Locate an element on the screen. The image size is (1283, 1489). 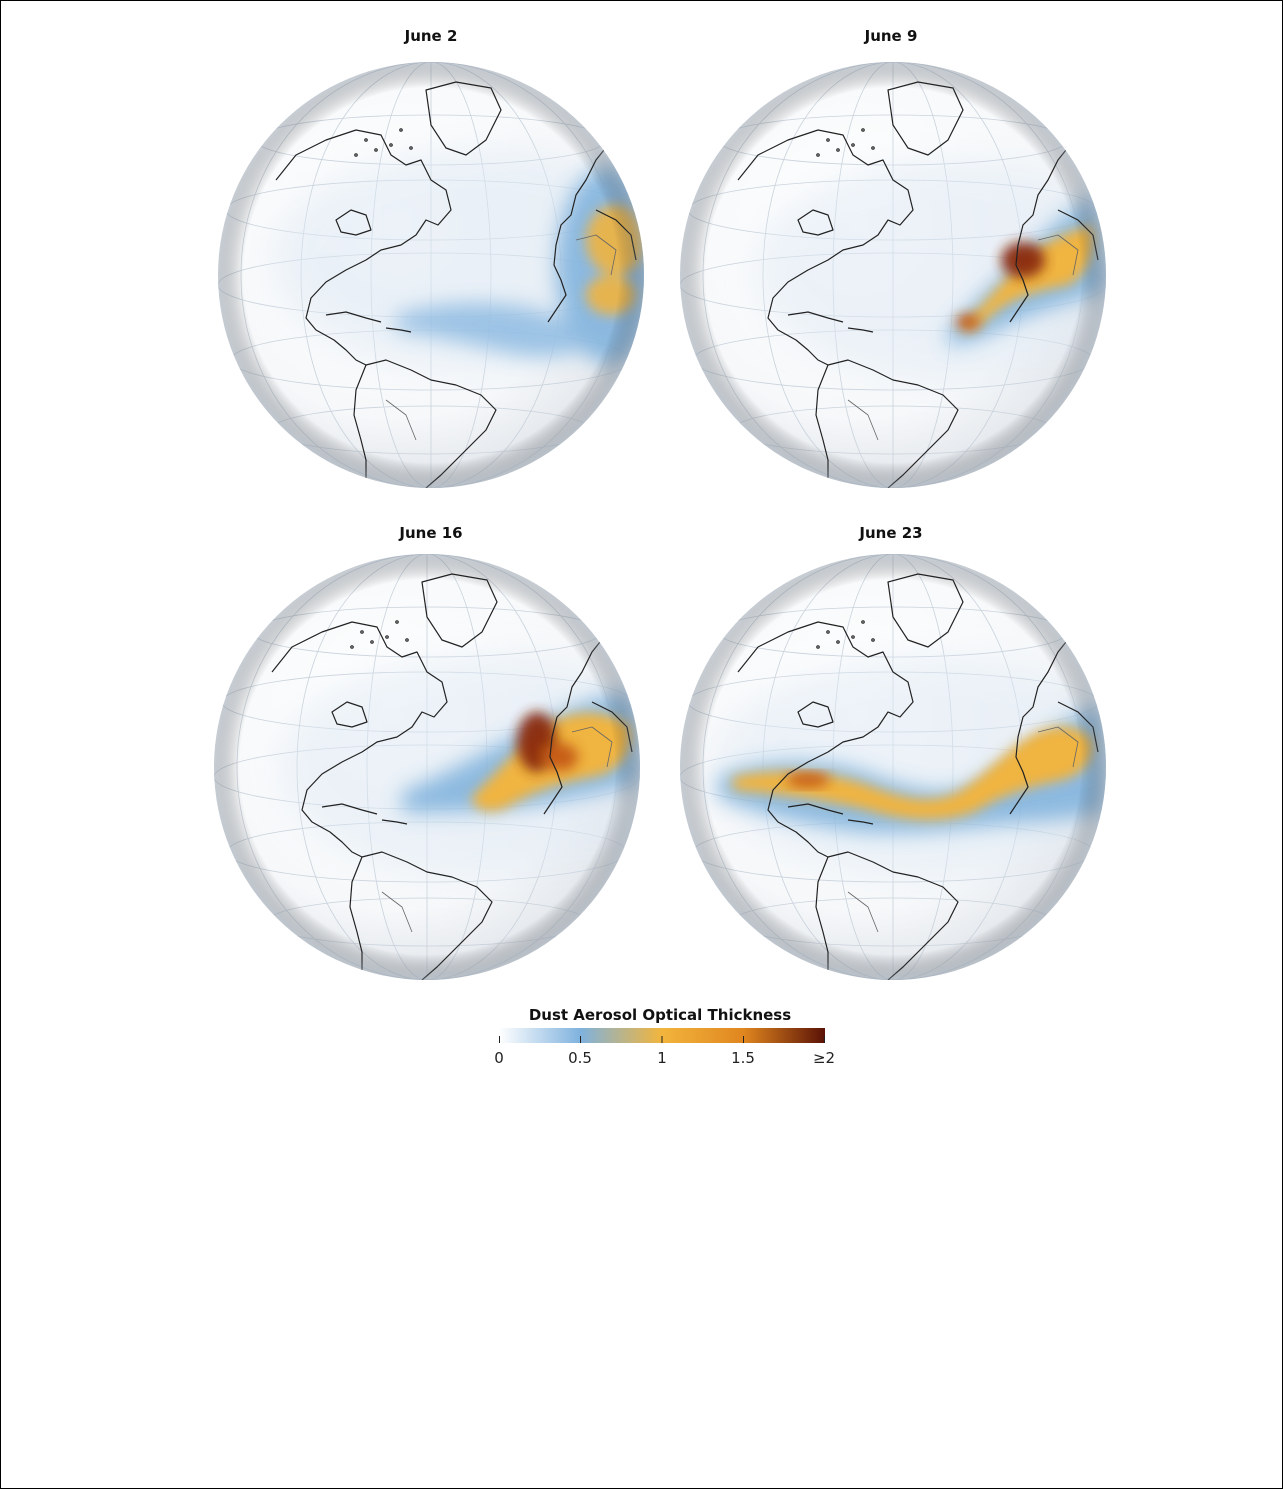
panel-title-june-9: June 9 is located at coordinates (891, 36).